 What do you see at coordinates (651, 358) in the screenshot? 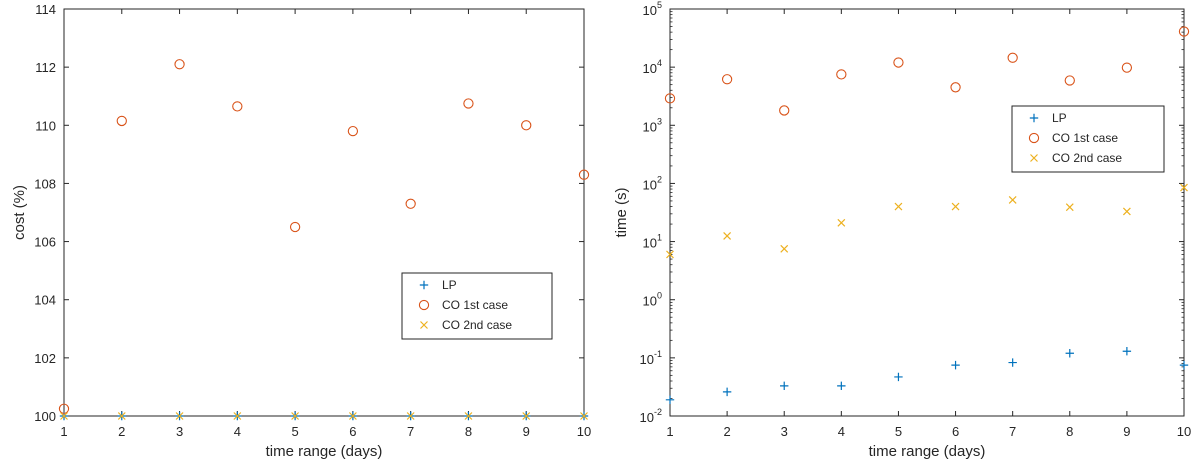
I see `y-tick-label: 10-1` at bounding box center [651, 358].